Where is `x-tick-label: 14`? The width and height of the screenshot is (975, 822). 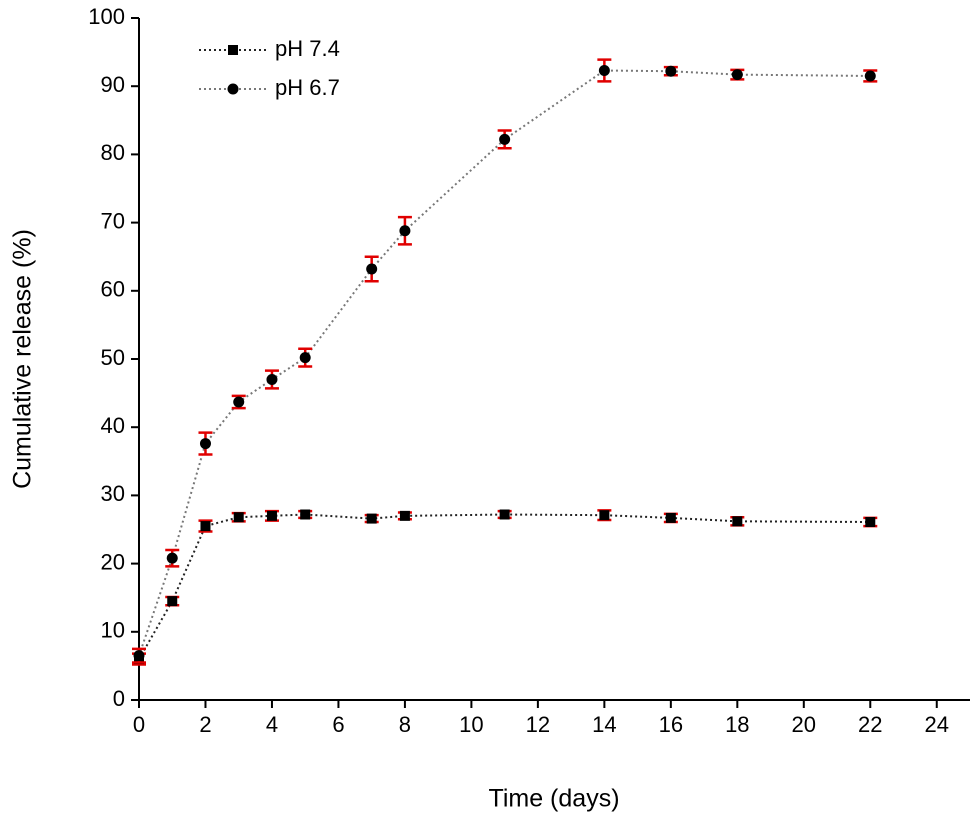 x-tick-label: 14 is located at coordinates (604, 724).